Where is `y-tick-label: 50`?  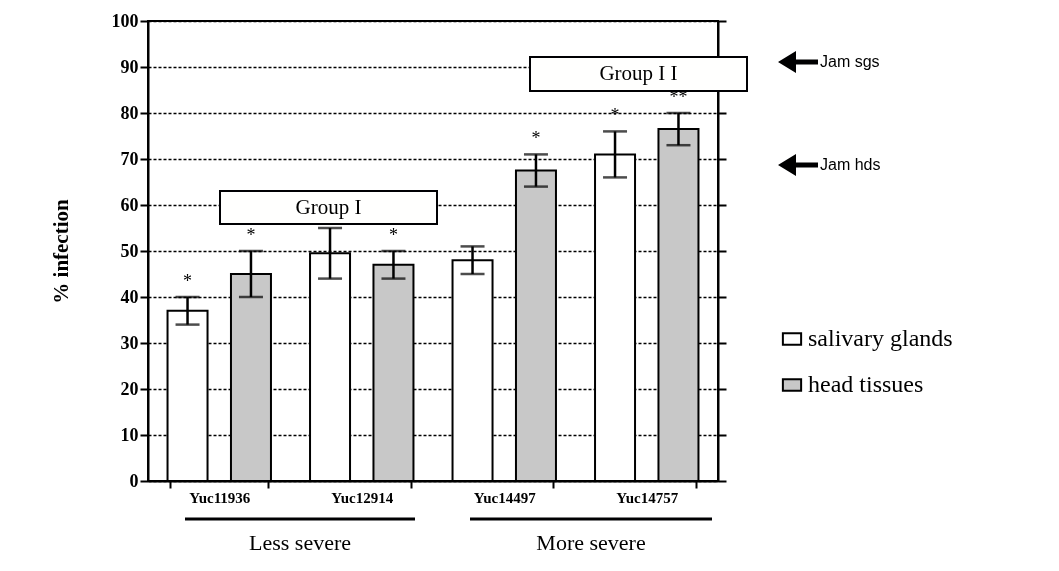 y-tick-label: 50 is located at coordinates (129, 250).